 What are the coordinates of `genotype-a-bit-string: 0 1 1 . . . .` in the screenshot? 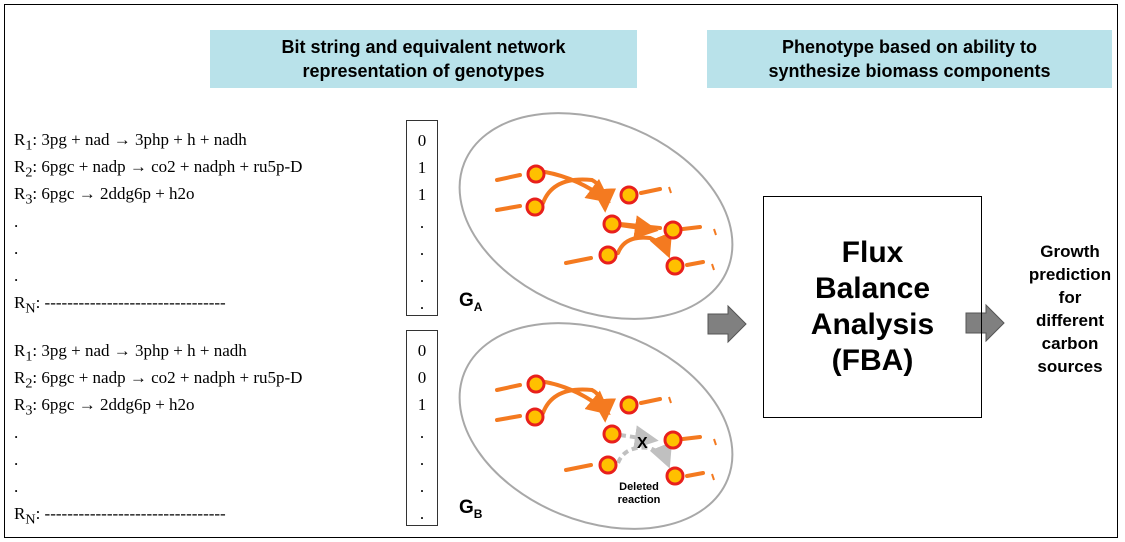 It's located at (422, 218).